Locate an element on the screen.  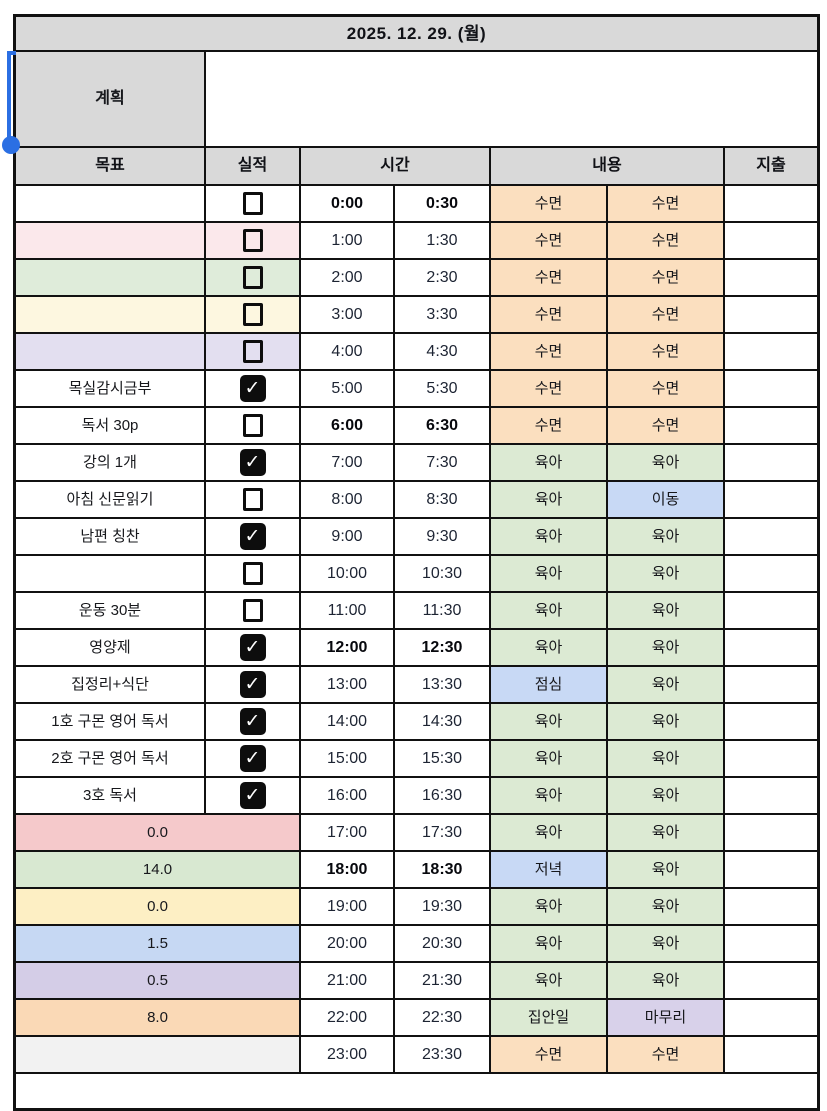
plan-label-cell: 계획 is located at coordinates (110, 99).